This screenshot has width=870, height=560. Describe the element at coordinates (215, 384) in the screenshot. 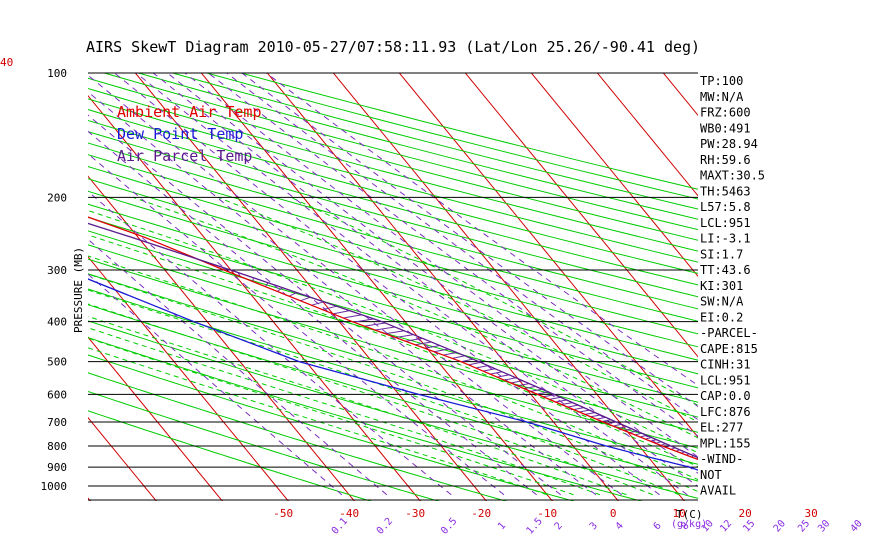

I see `mixing-ratio-line` at that location.